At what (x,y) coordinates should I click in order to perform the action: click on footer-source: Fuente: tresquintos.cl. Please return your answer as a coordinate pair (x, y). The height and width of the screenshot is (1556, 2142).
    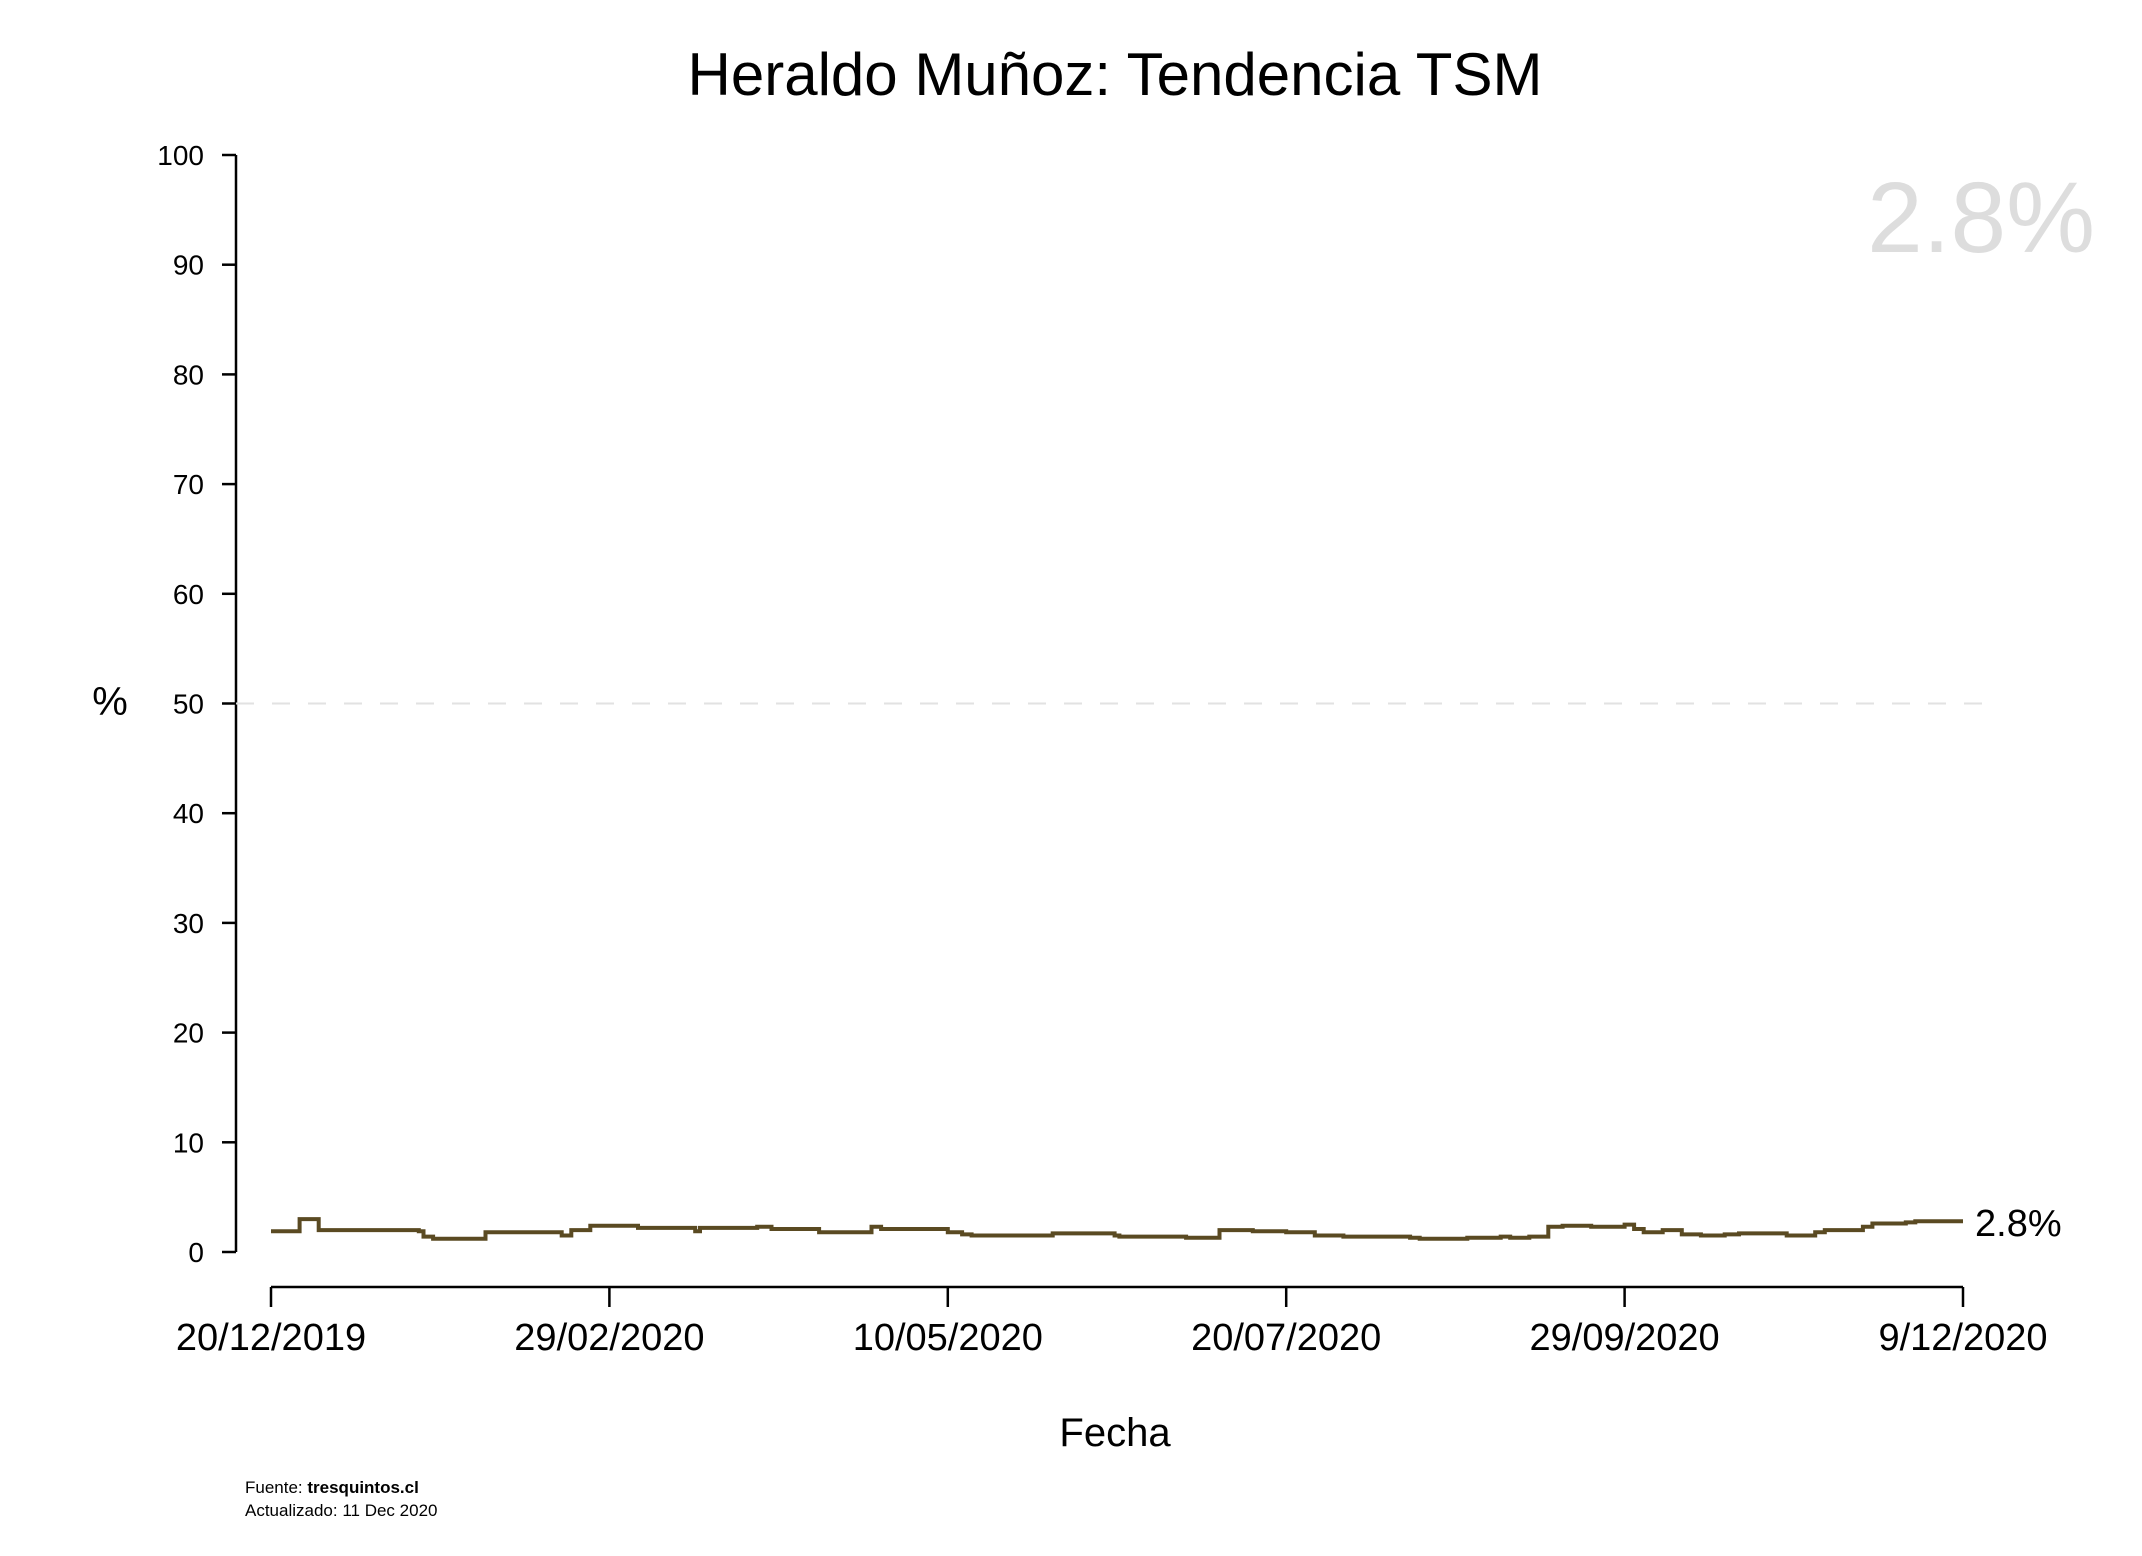
    Looking at the image, I should click on (332, 1487).